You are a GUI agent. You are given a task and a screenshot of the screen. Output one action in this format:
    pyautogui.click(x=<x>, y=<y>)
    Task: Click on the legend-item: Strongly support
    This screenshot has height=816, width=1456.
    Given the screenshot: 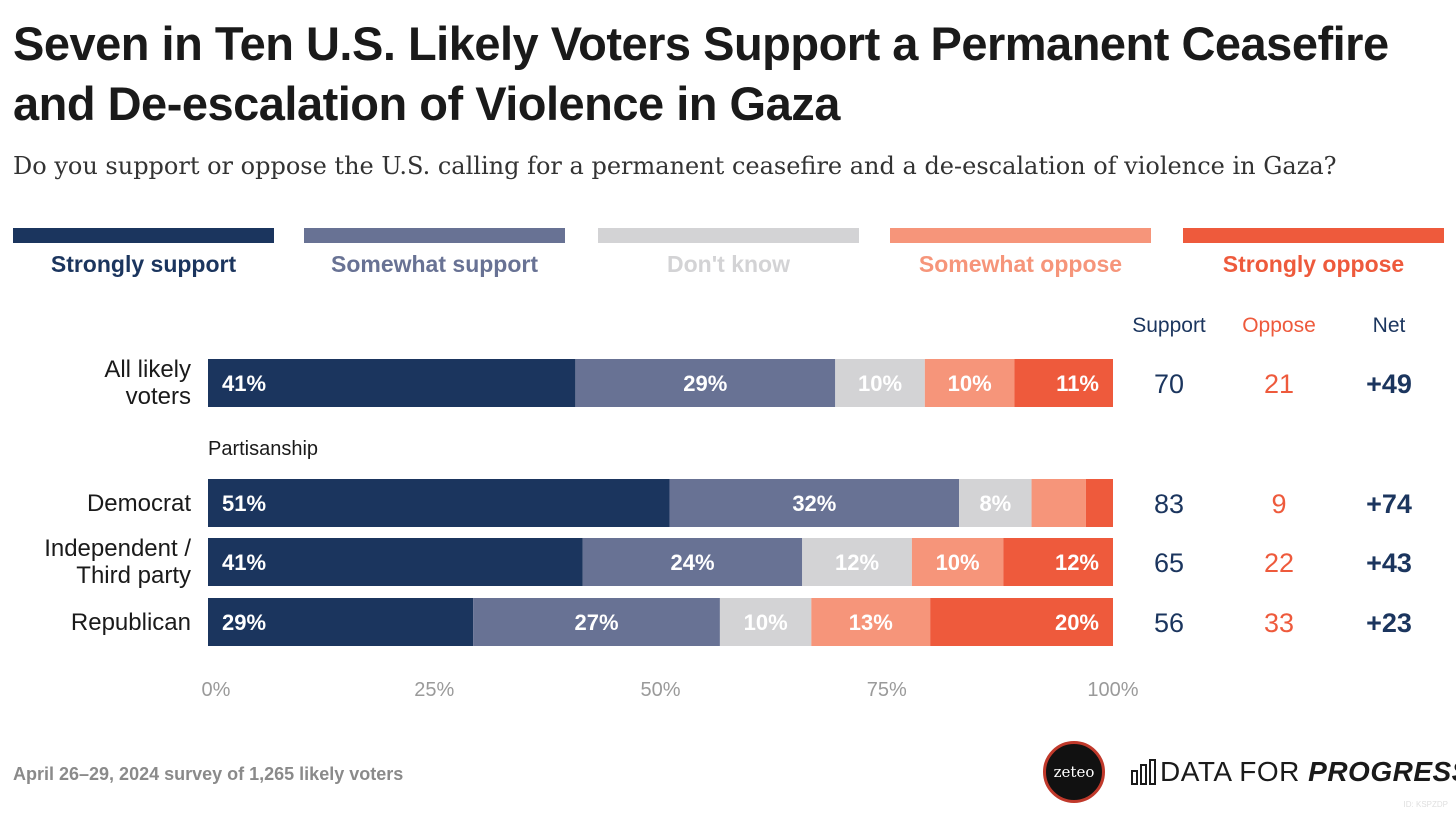 What is the action you would take?
    pyautogui.click(x=143, y=253)
    